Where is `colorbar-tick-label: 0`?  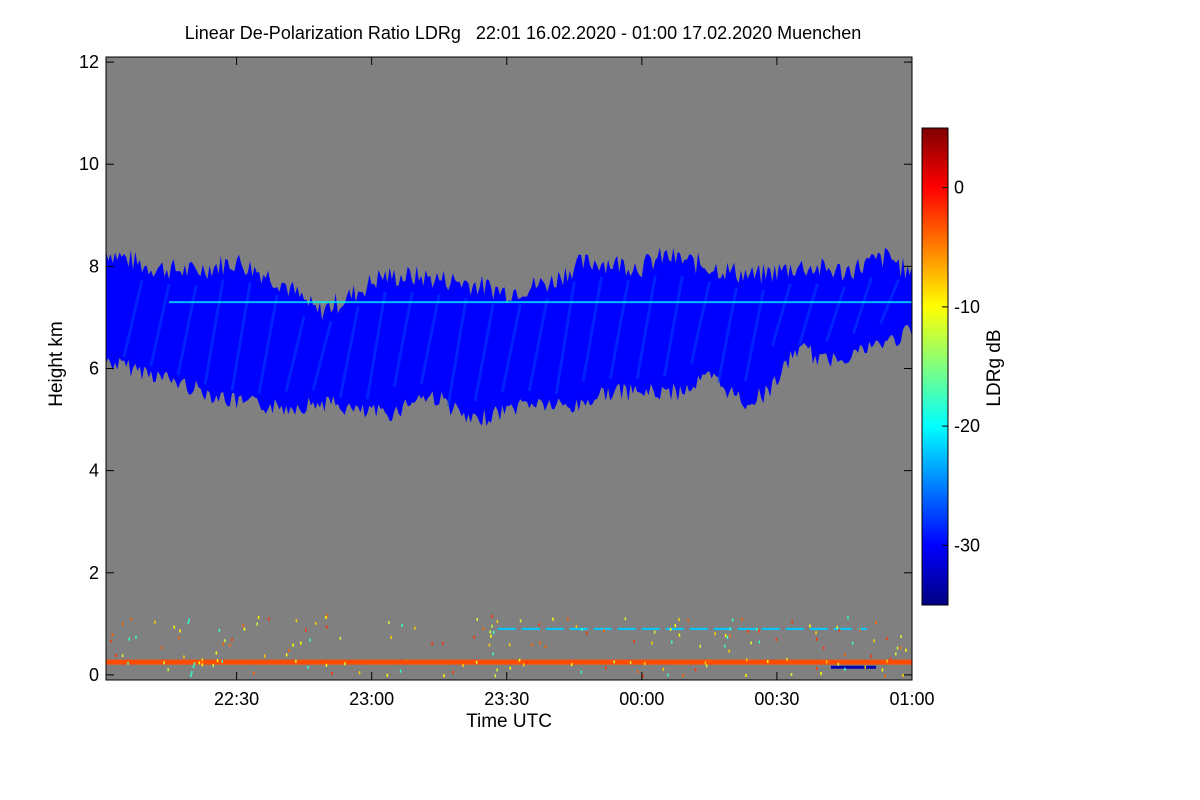
colorbar-tick-label: 0 is located at coordinates (959, 188).